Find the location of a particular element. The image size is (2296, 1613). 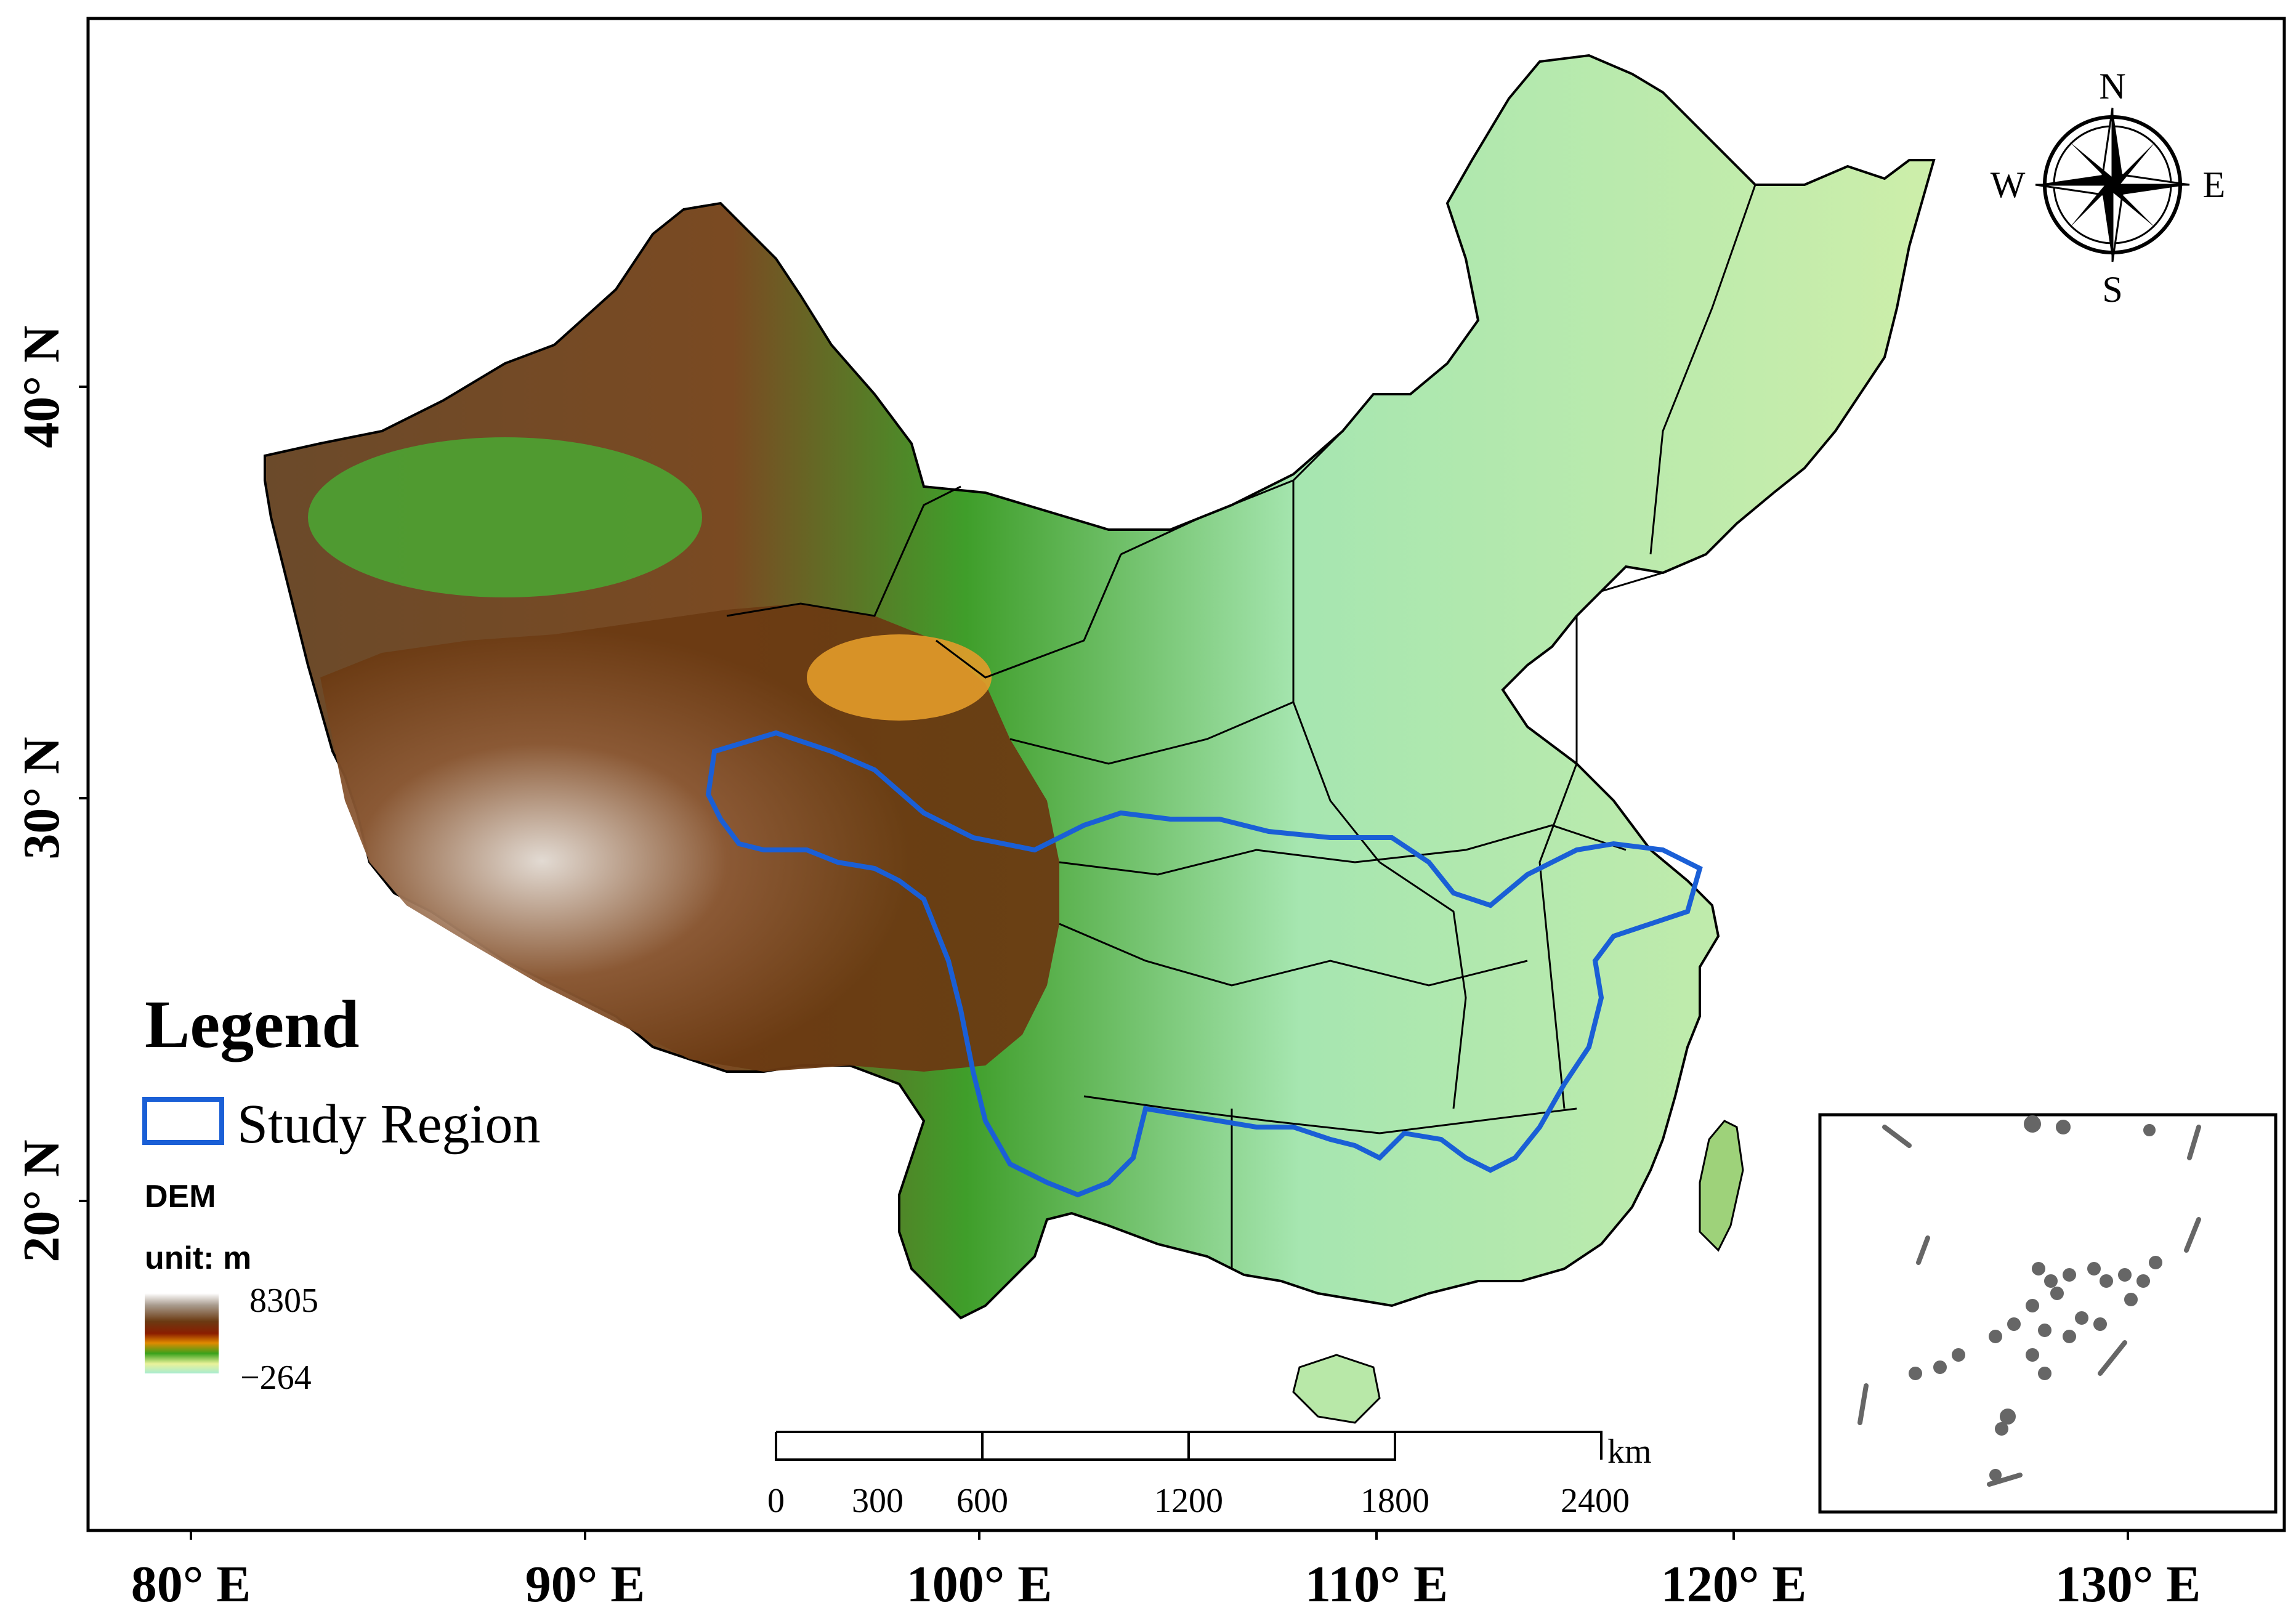

compass-south: S is located at coordinates (2112, 289).